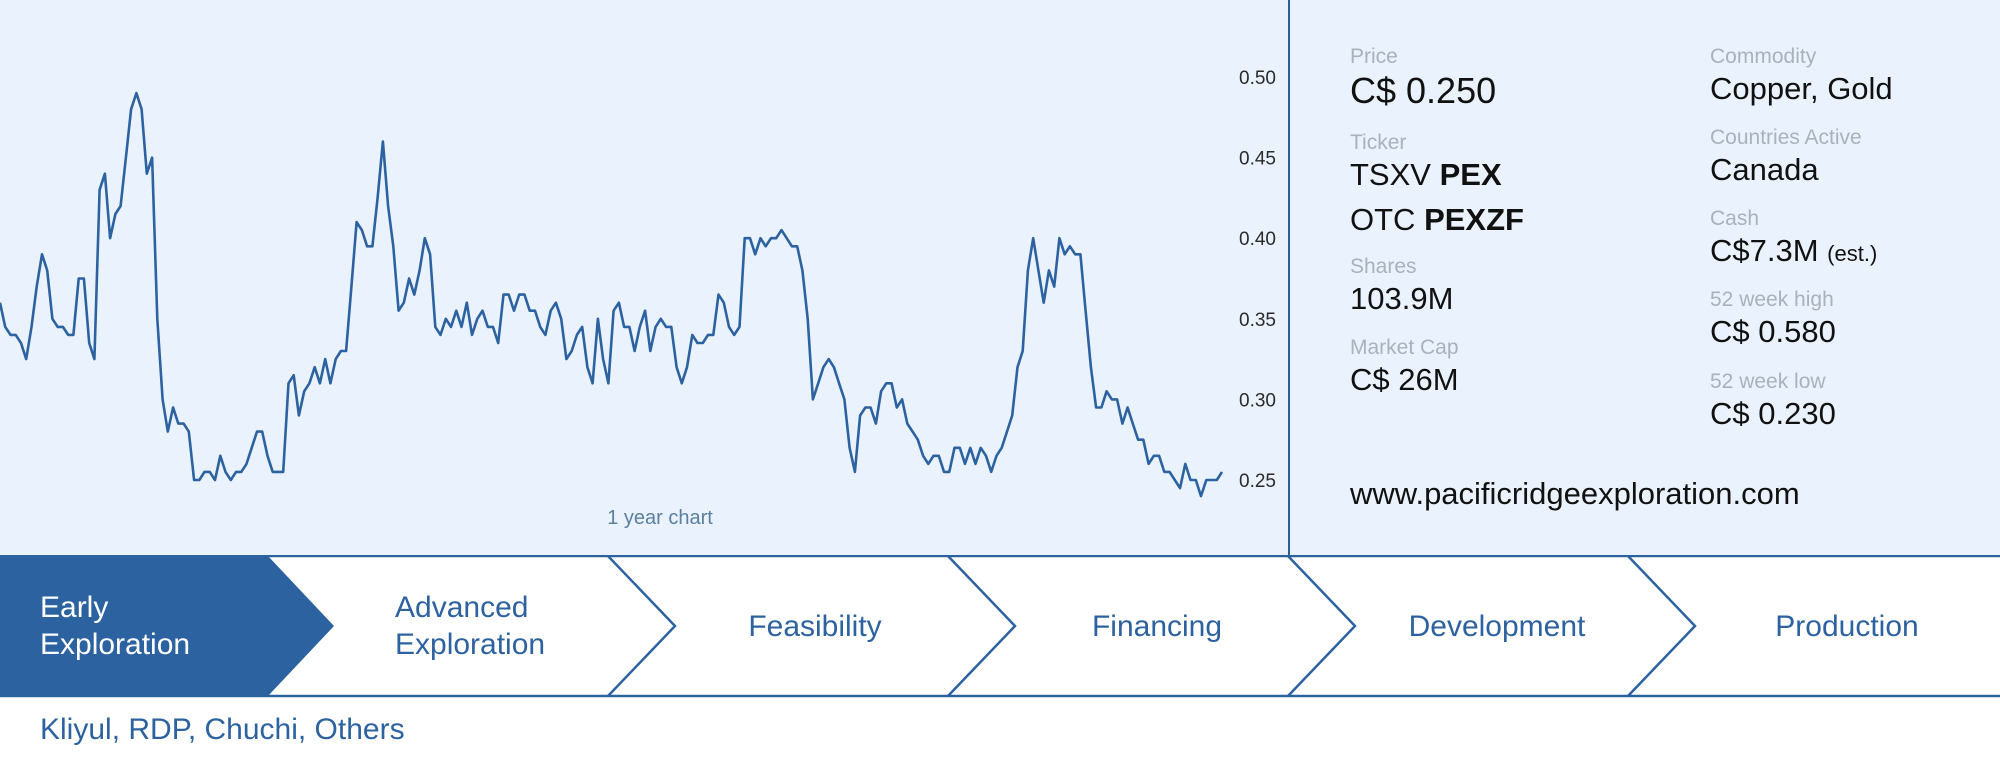 This screenshot has width=2000, height=770. I want to click on high52-stat: 52 week high C$ 0.580, so click(1773, 318).